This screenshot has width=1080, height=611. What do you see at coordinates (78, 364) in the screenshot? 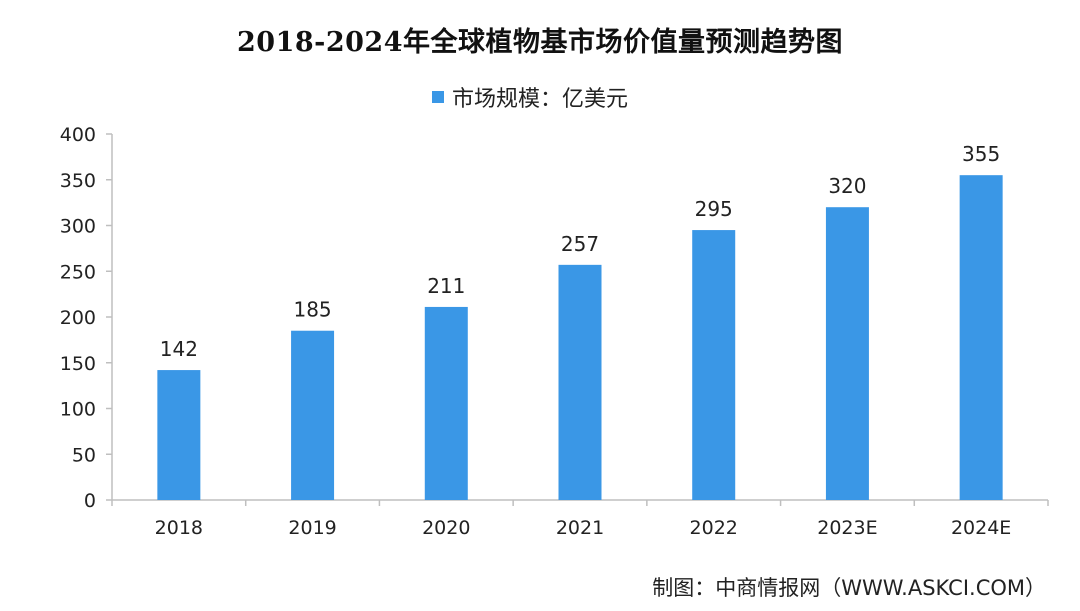
I see `y-tick-label: 150` at bounding box center [78, 364].